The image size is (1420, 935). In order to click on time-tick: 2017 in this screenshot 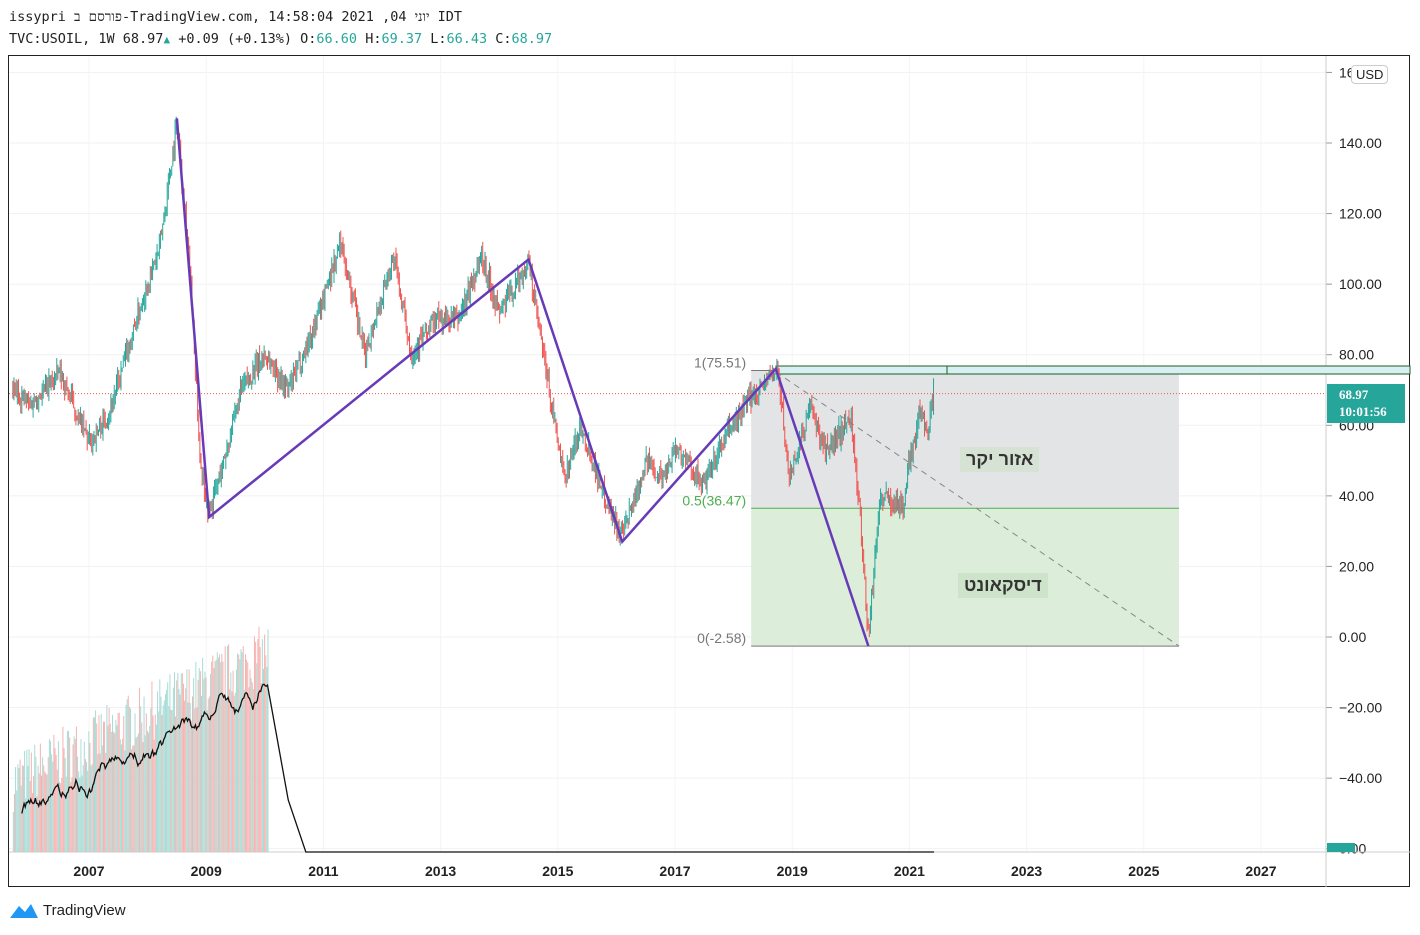, I will do `click(674, 871)`.